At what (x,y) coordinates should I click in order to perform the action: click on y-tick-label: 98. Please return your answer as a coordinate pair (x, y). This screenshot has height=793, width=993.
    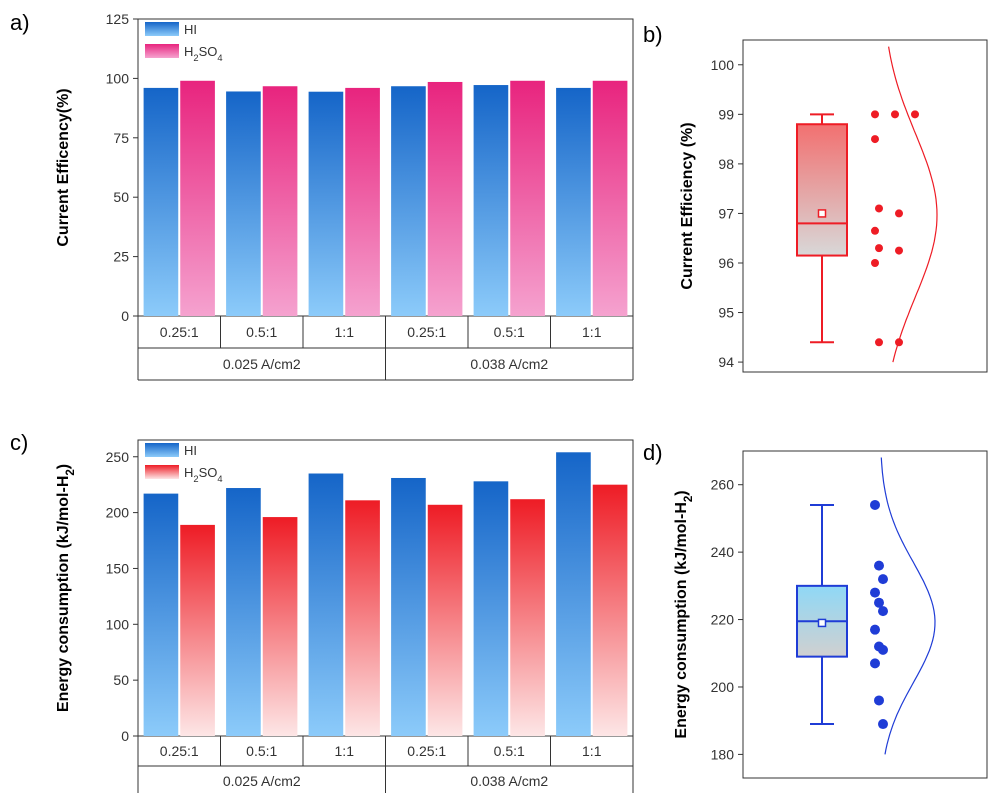
    Looking at the image, I should click on (726, 164).